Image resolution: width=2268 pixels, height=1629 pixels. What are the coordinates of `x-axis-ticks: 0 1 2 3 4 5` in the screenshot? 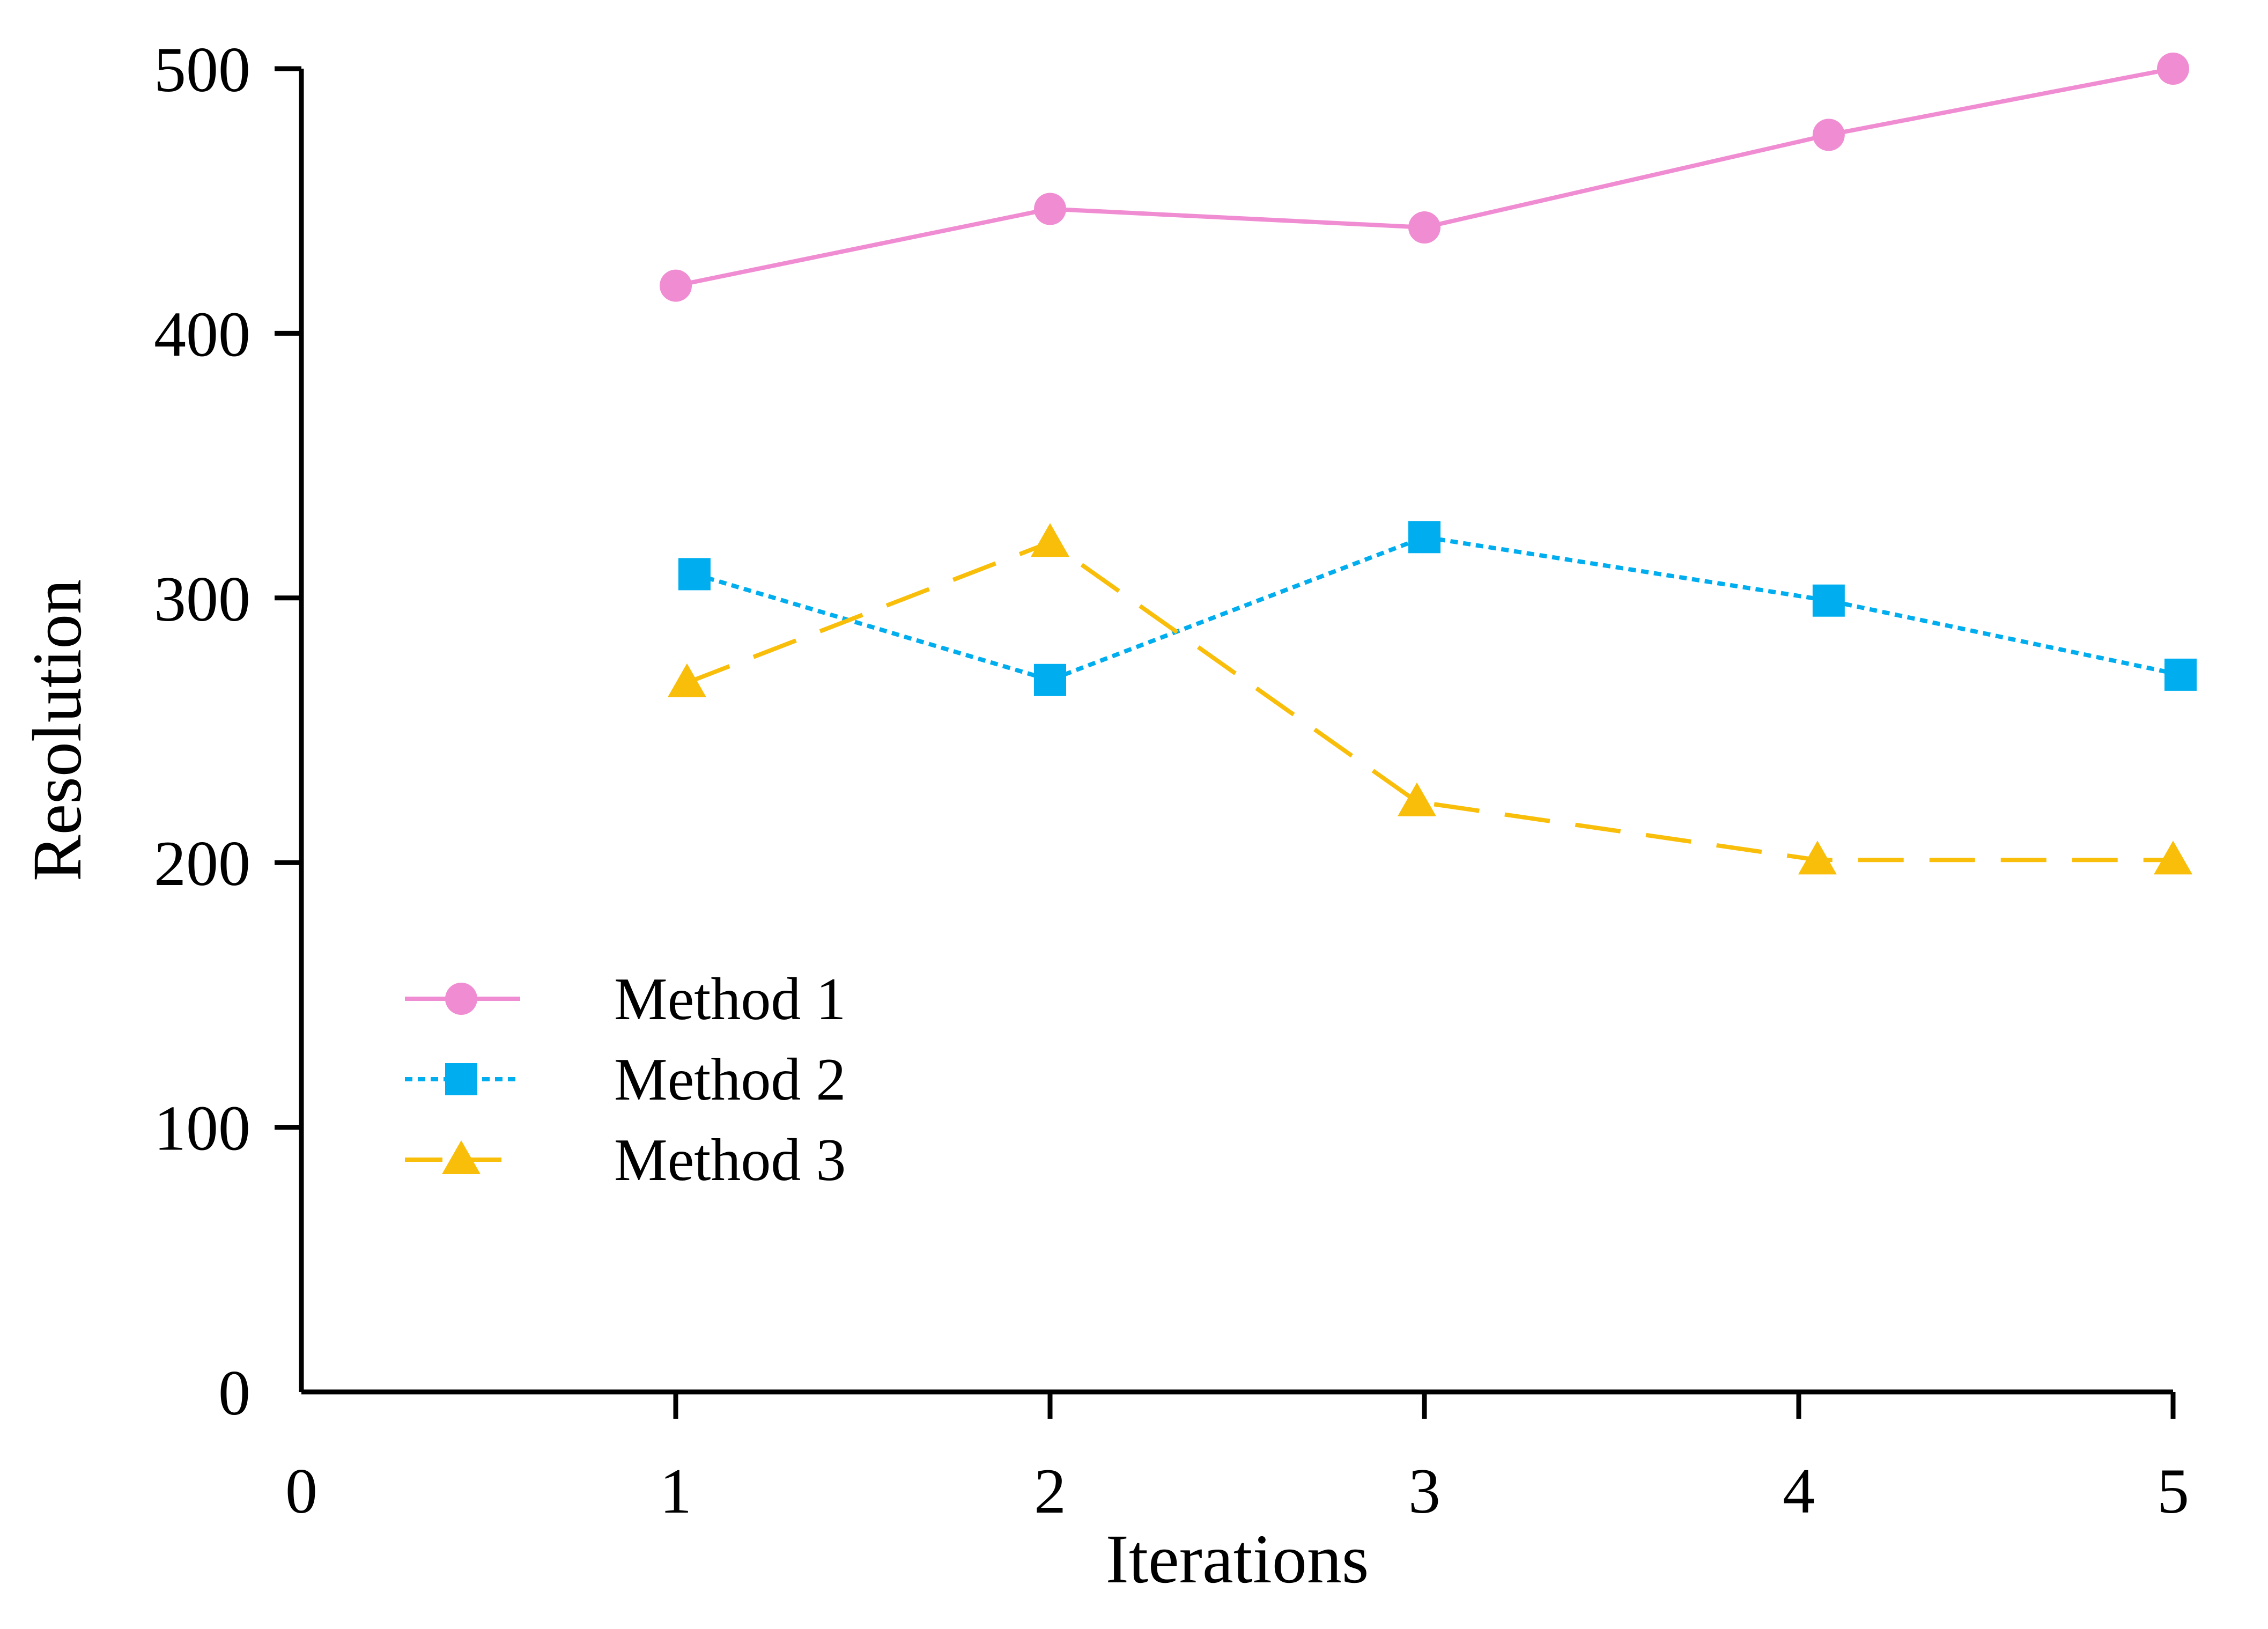 It's located at (1237, 1459).